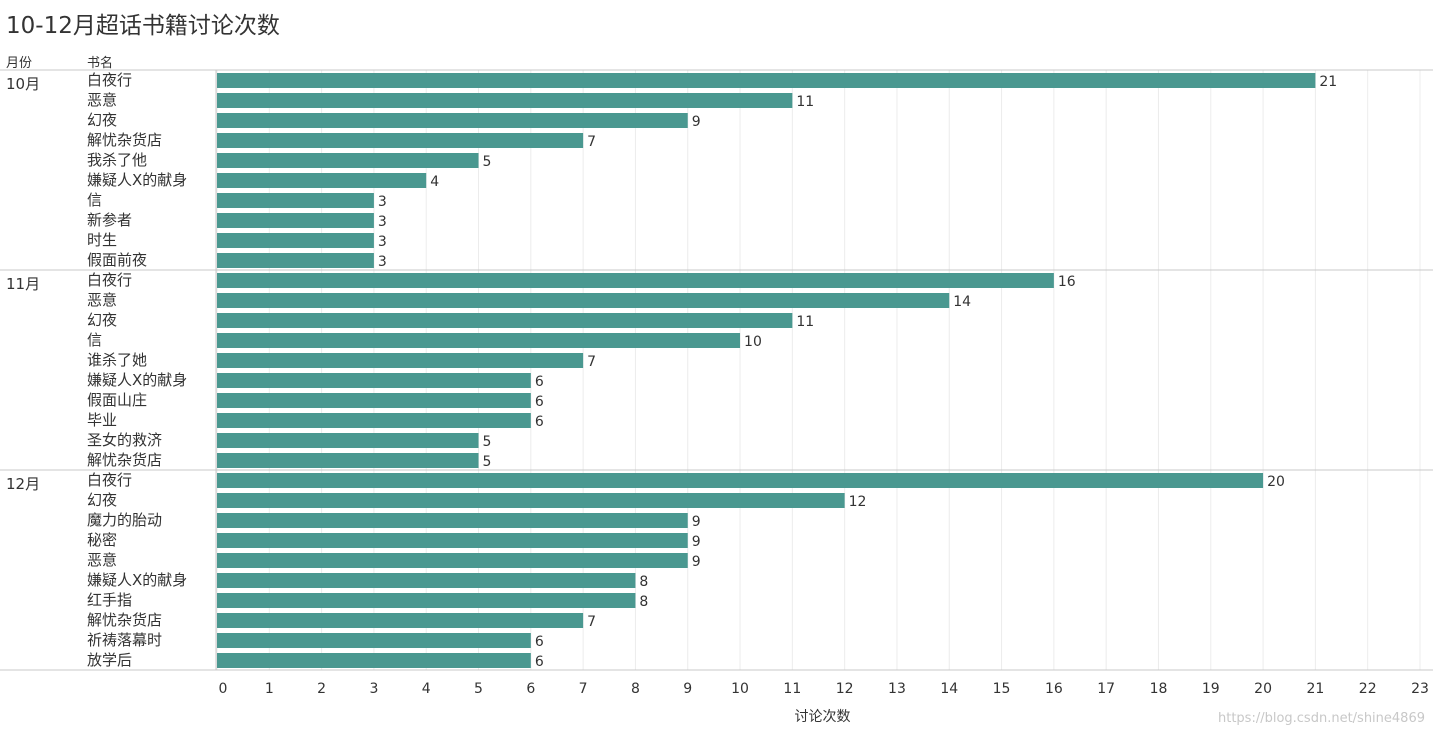  What do you see at coordinates (643, 602) in the screenshot?
I see `data-label: 8` at bounding box center [643, 602].